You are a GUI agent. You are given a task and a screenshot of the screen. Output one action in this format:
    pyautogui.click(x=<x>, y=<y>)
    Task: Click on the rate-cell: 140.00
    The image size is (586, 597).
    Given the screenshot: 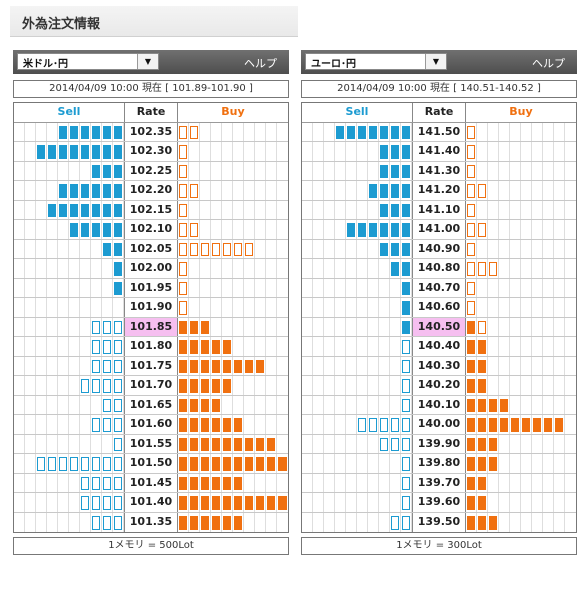 What is the action you would take?
    pyautogui.click(x=439, y=424)
    